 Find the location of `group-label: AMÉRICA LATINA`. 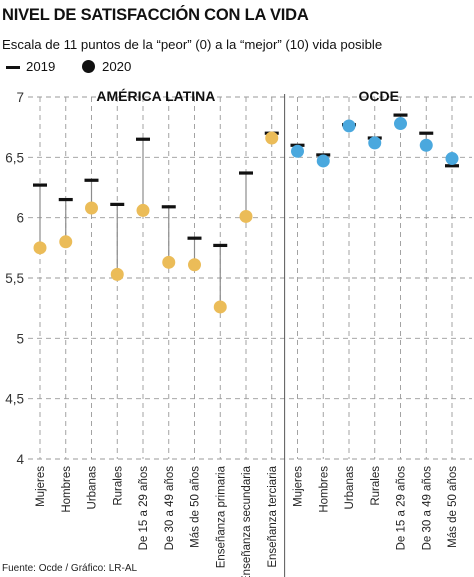

group-label: AMÉRICA LATINA is located at coordinates (155, 96).